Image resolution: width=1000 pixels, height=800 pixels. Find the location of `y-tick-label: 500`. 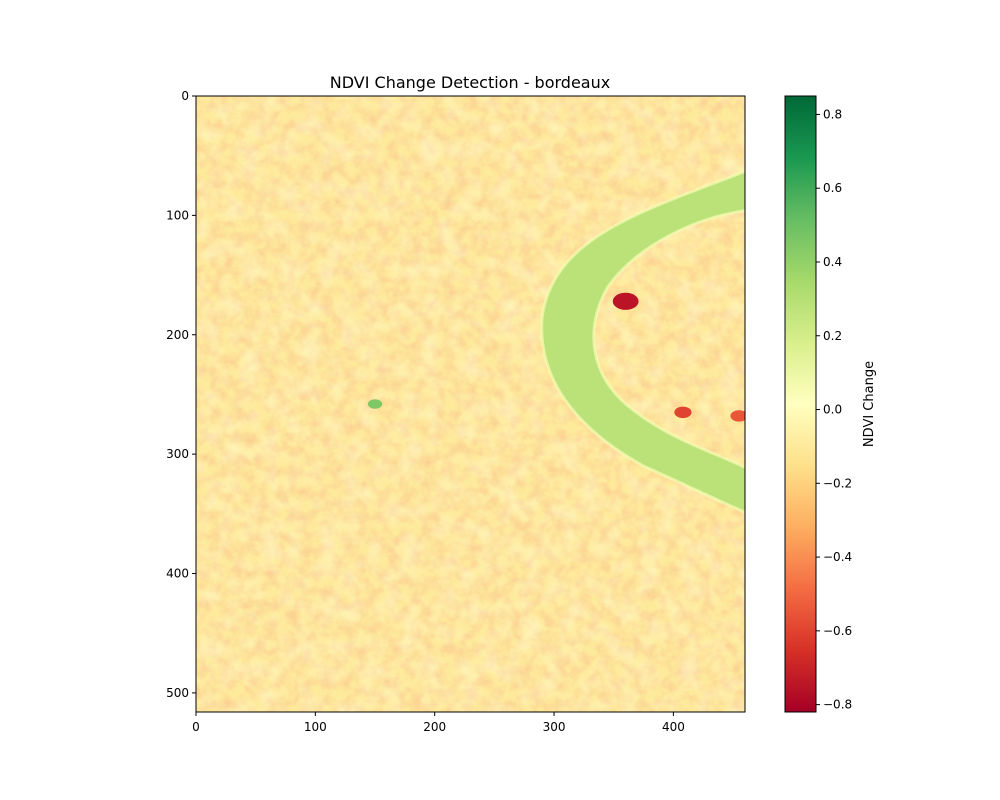

y-tick-label: 500 is located at coordinates (177, 693).